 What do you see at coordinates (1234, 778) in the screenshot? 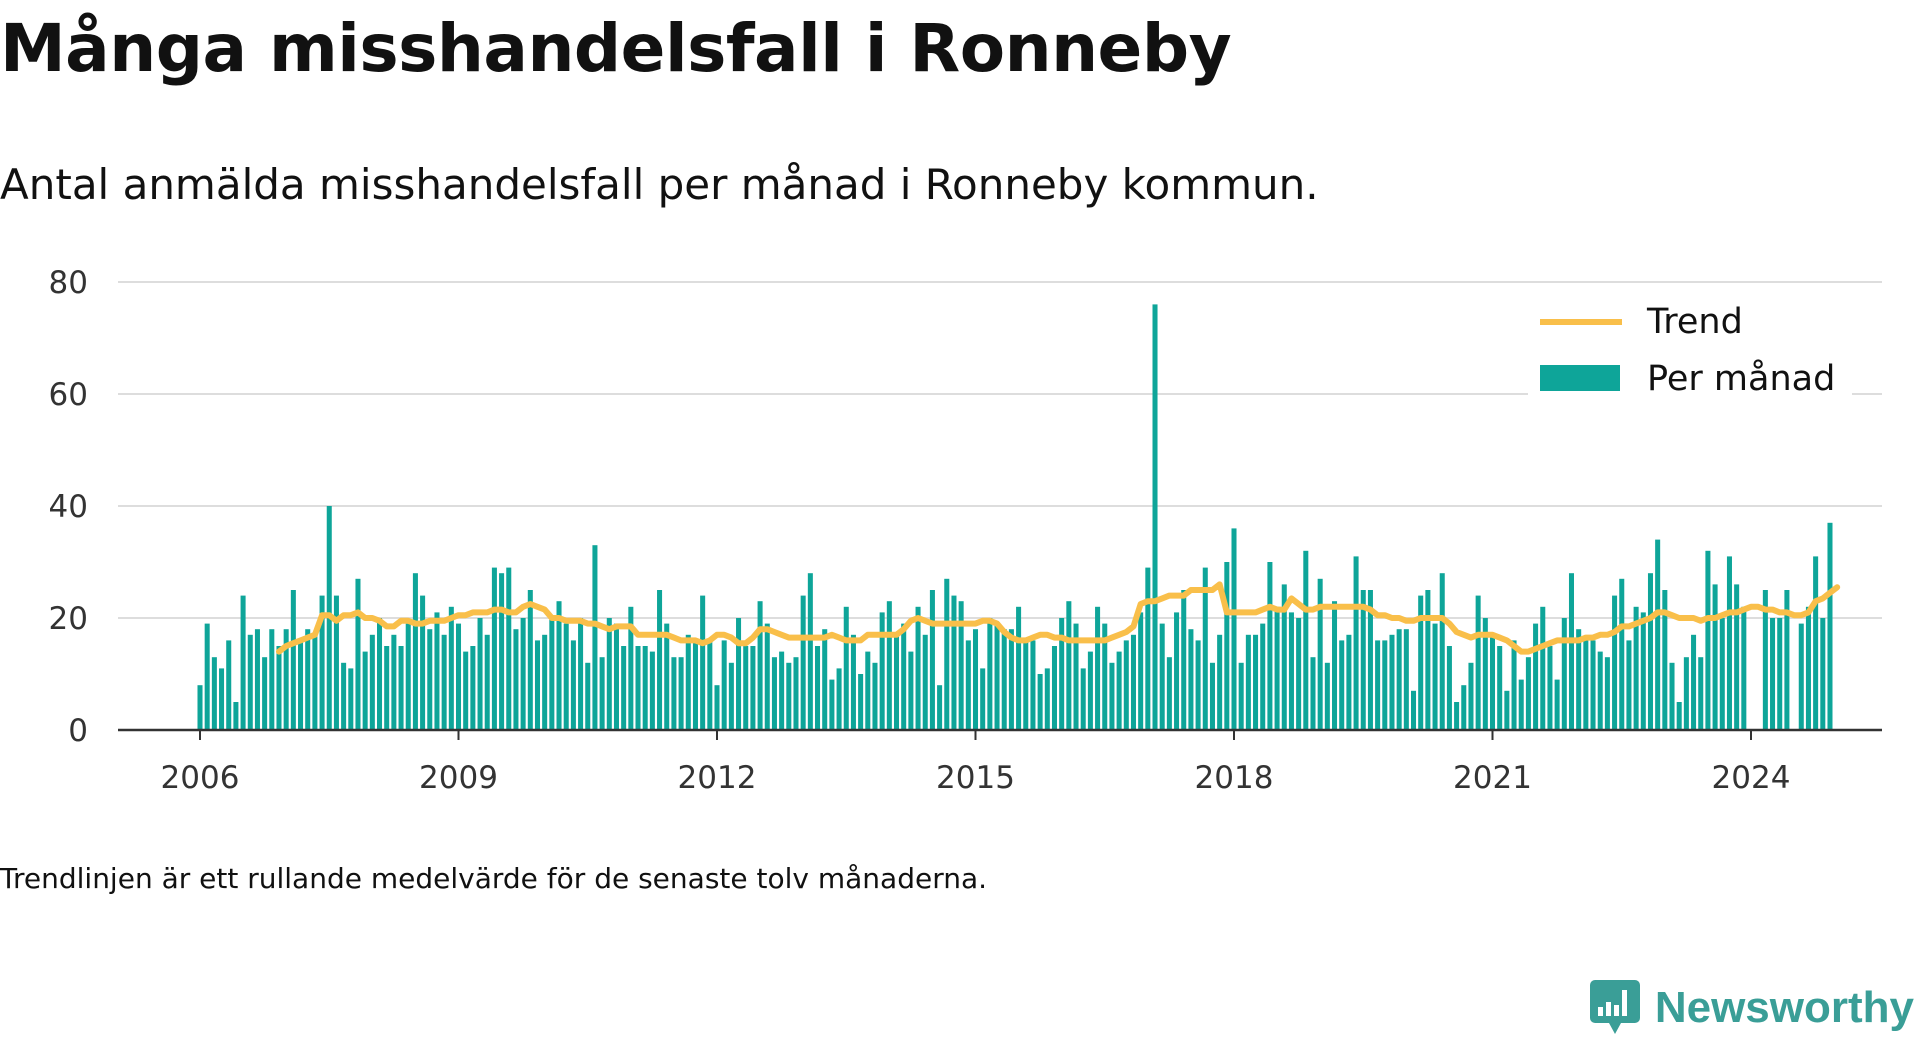
I see `x-tick-label: 2018` at bounding box center [1234, 778].